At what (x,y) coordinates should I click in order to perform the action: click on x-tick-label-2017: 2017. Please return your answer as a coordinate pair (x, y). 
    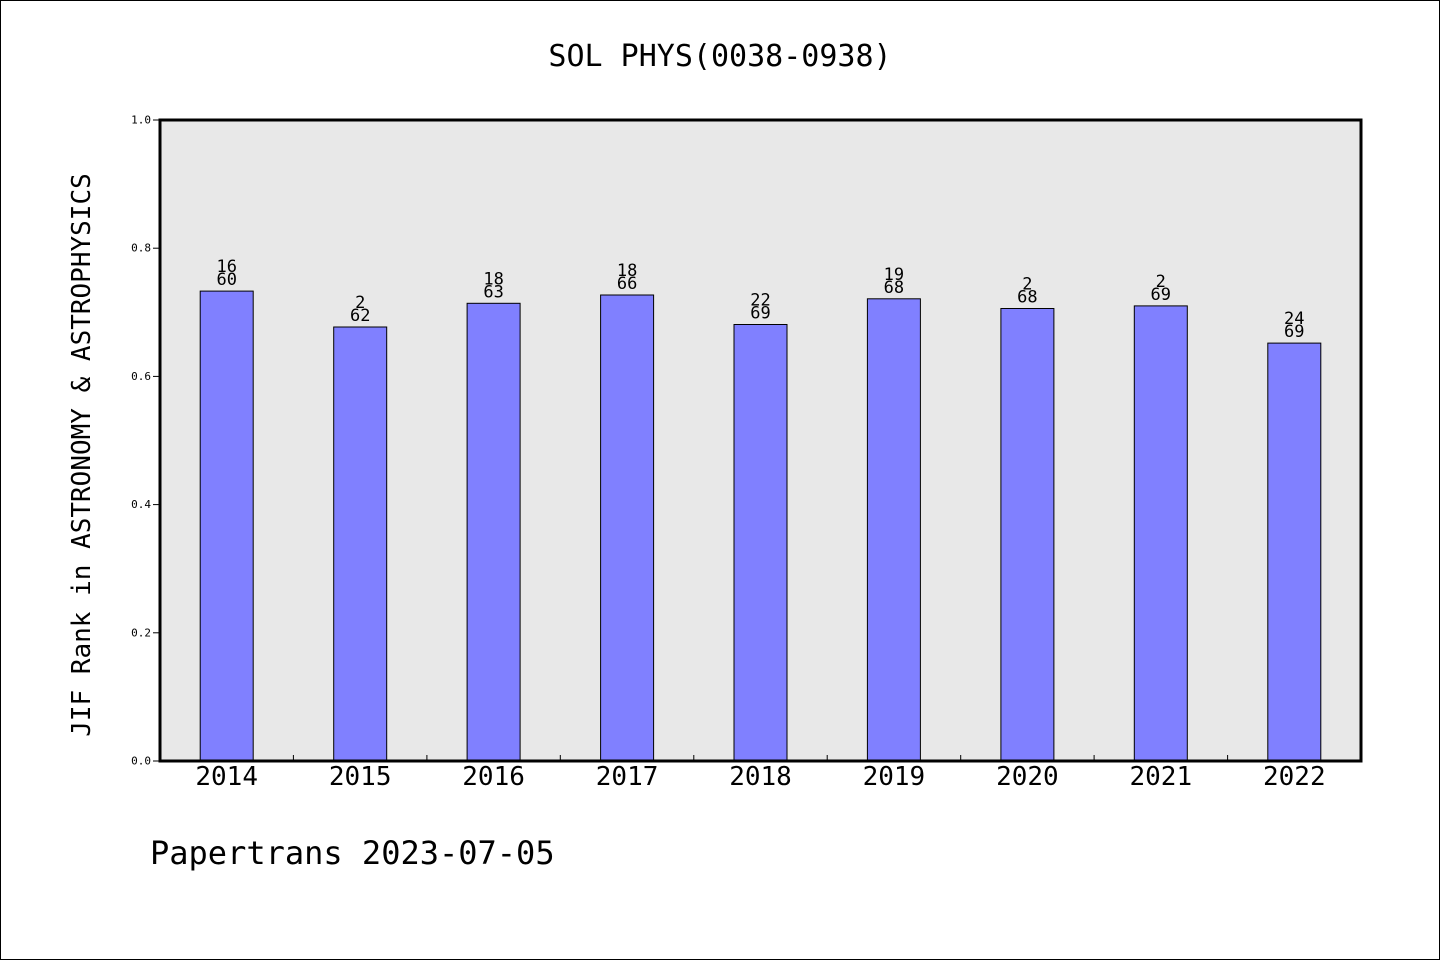
    Looking at the image, I should click on (627, 777).